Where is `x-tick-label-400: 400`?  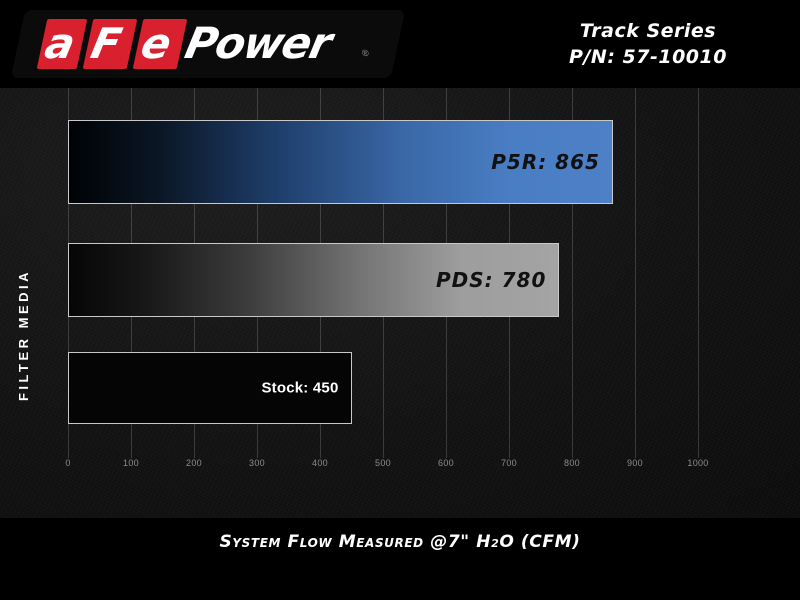
x-tick-label-400: 400 is located at coordinates (320, 463).